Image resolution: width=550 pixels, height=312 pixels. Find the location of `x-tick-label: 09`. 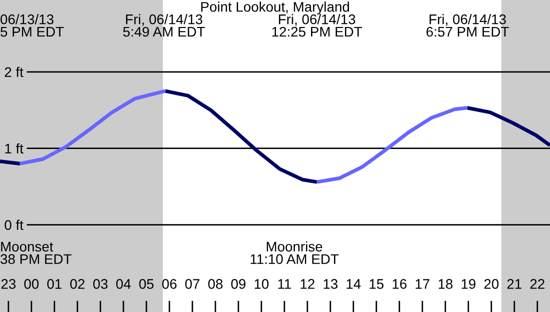

x-tick-label: 09 is located at coordinates (238, 284).